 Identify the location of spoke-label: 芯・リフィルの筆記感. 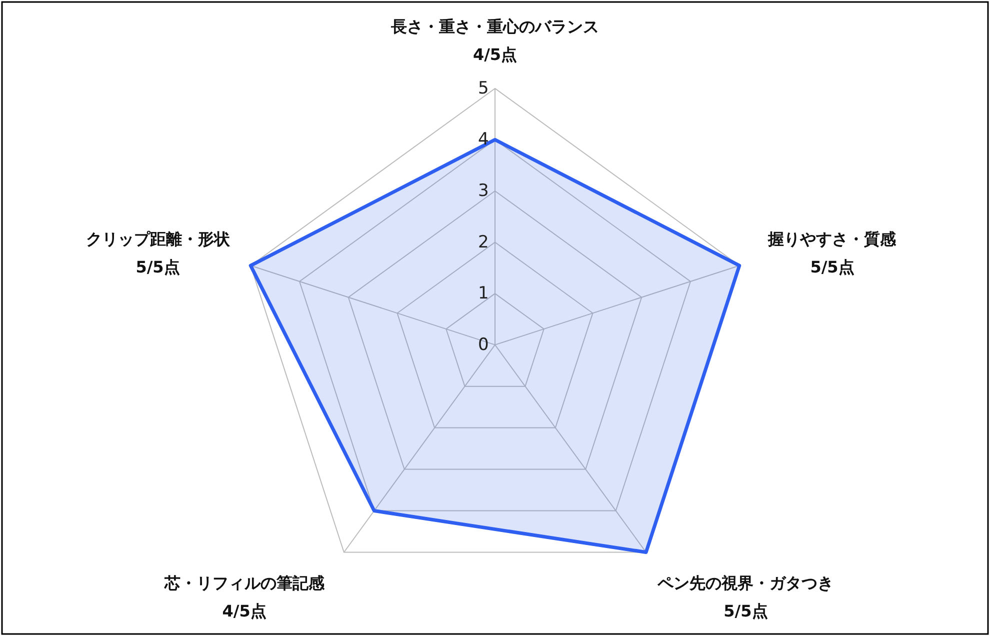
(244, 582).